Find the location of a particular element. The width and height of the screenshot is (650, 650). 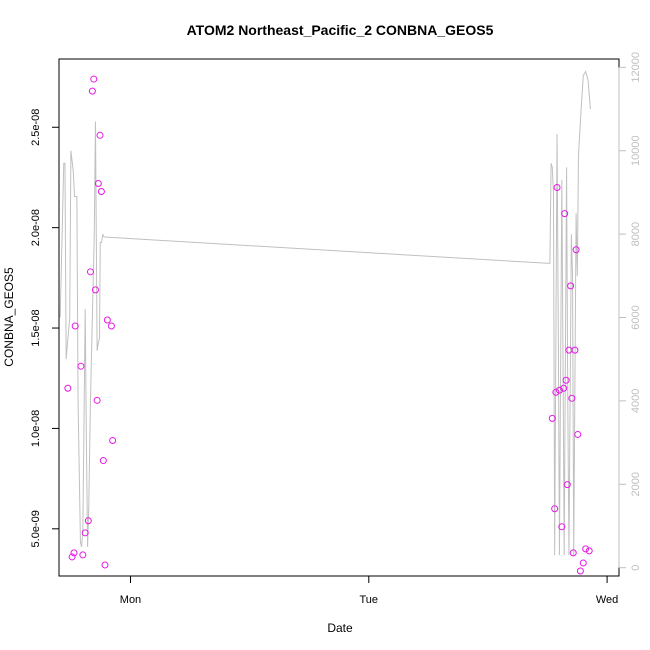

x-tick-label: Tue is located at coordinates (369, 600).